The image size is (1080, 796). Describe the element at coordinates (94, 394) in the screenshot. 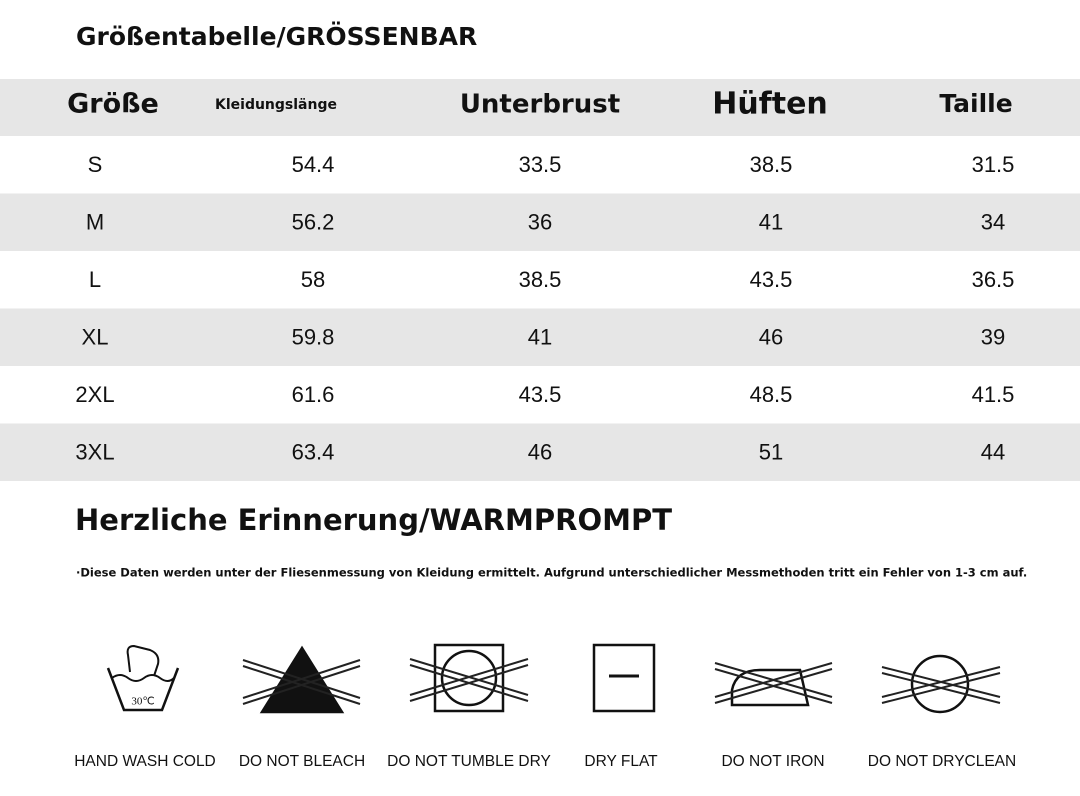

I see `cell: 2XL` at that location.